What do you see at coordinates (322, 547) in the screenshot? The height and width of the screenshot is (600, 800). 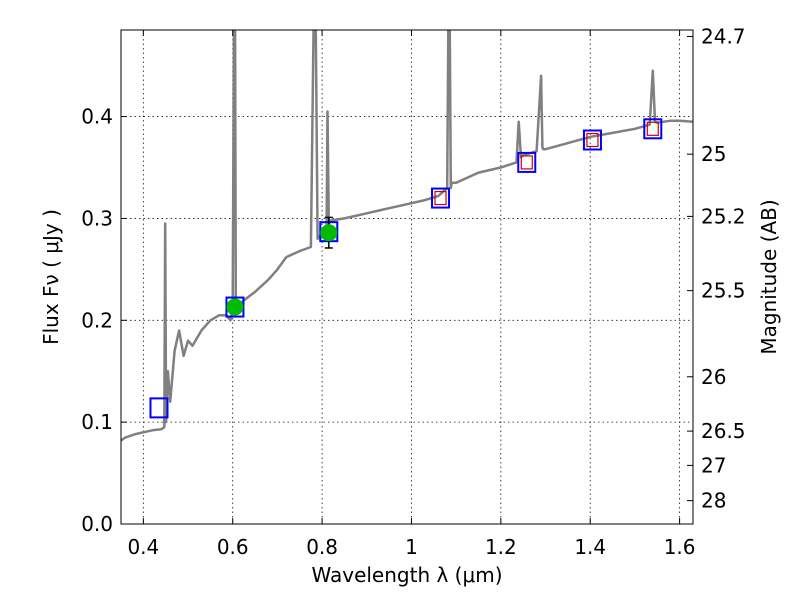 I see `x-tick-label: 0.8` at bounding box center [322, 547].